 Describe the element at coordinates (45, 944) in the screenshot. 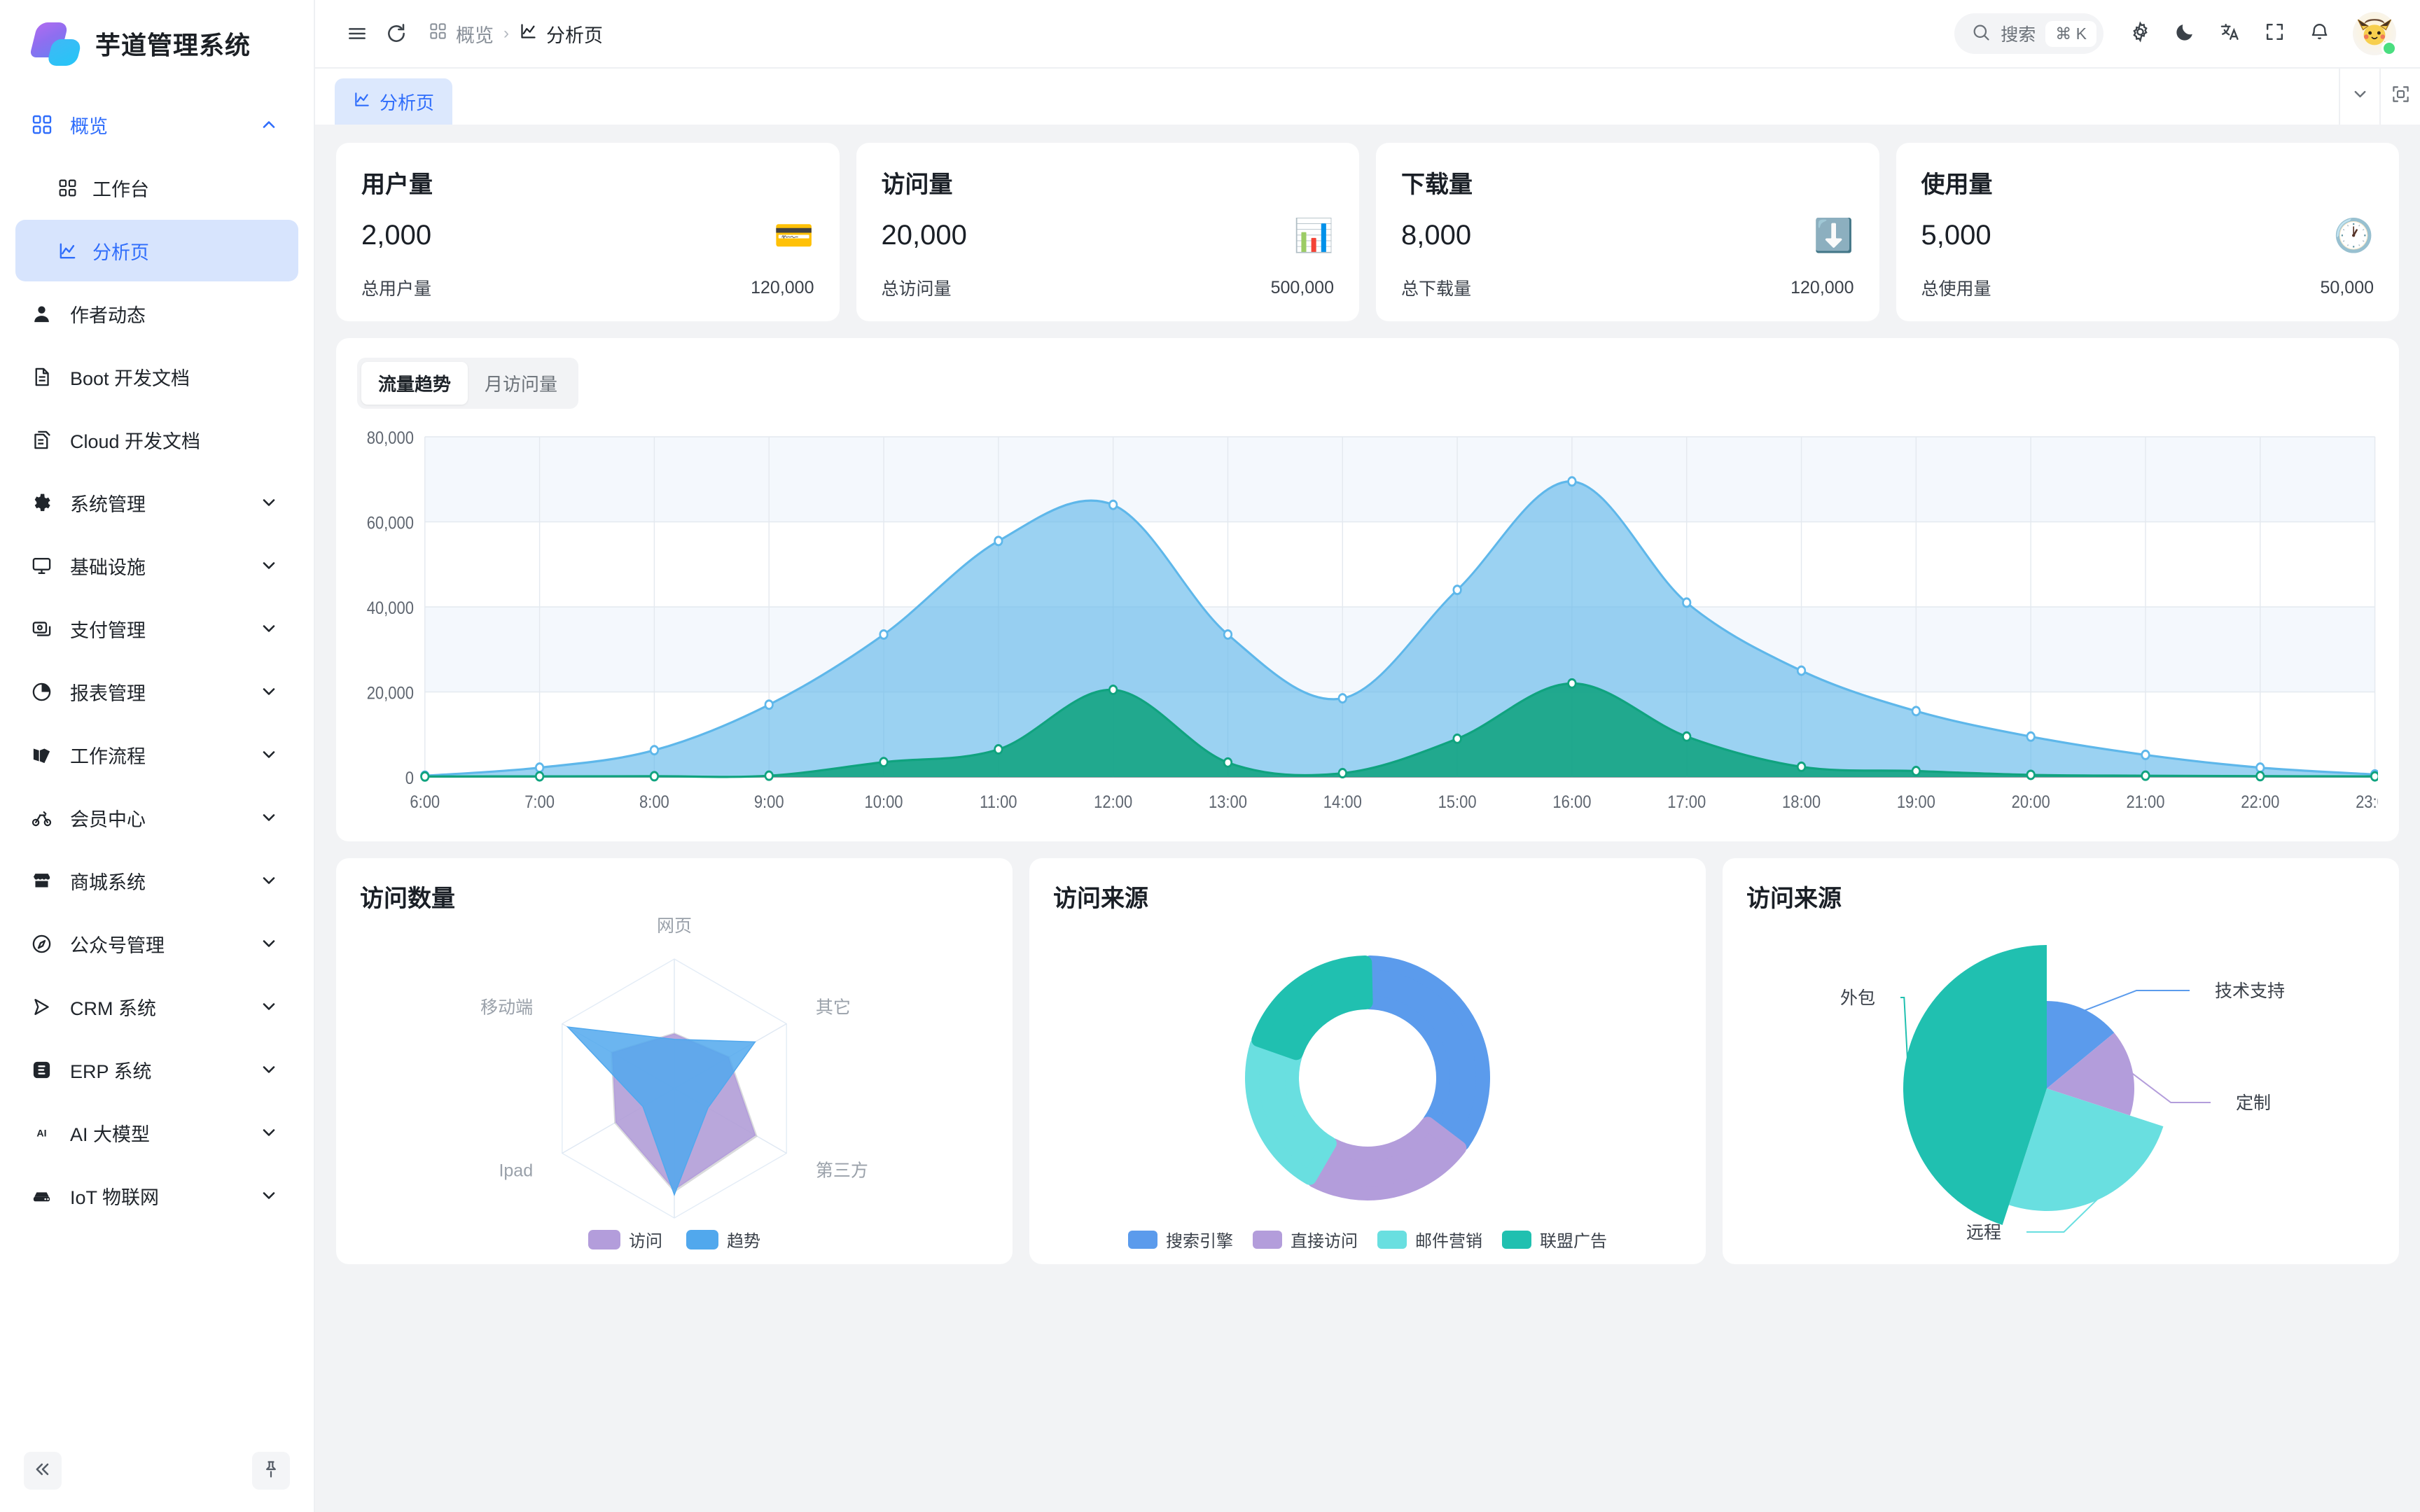

I see `compass-icon` at that location.